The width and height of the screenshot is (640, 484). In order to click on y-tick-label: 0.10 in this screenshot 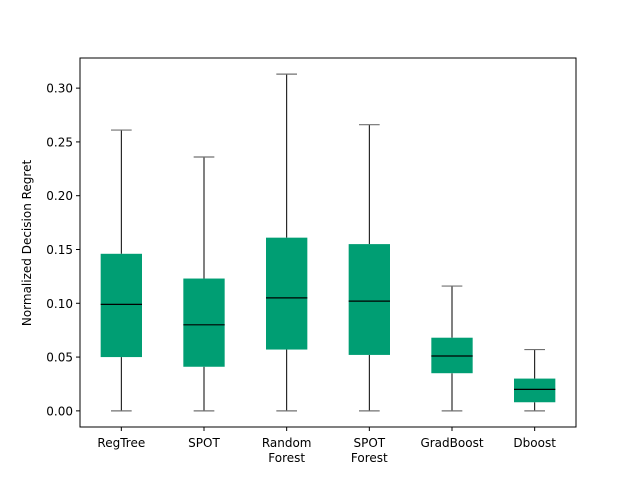, I will do `click(59, 304)`.